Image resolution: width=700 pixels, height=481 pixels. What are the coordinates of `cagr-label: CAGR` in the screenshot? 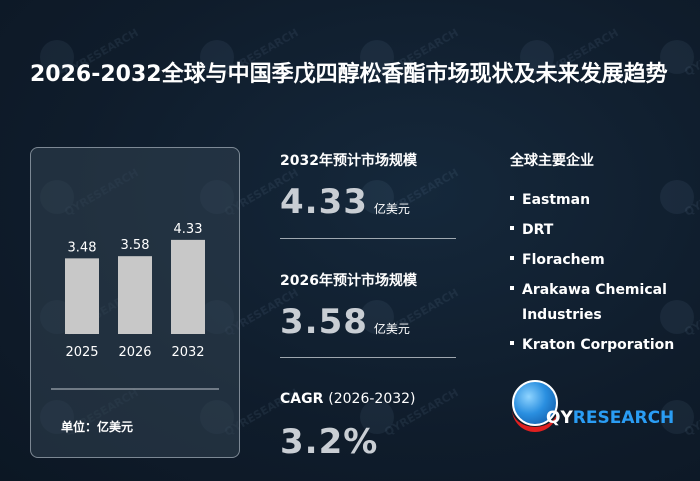 It's located at (302, 399).